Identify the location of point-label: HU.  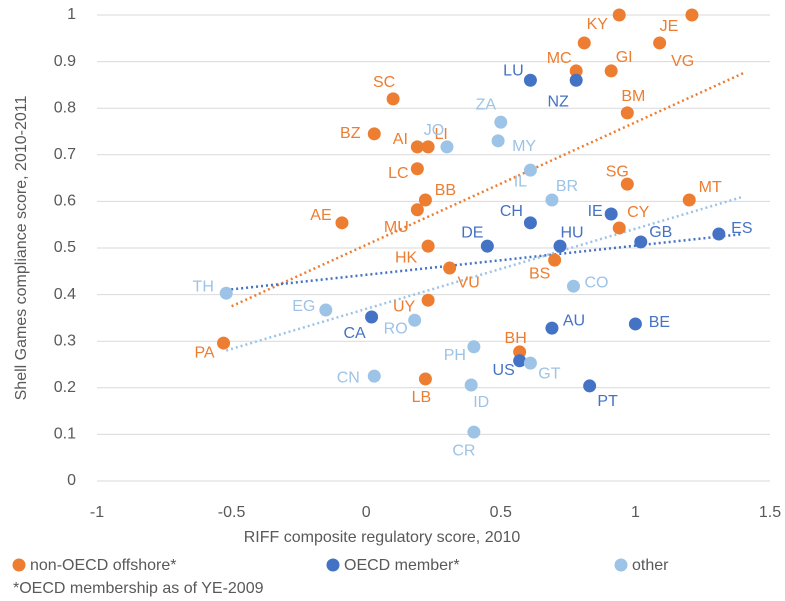
(571, 232).